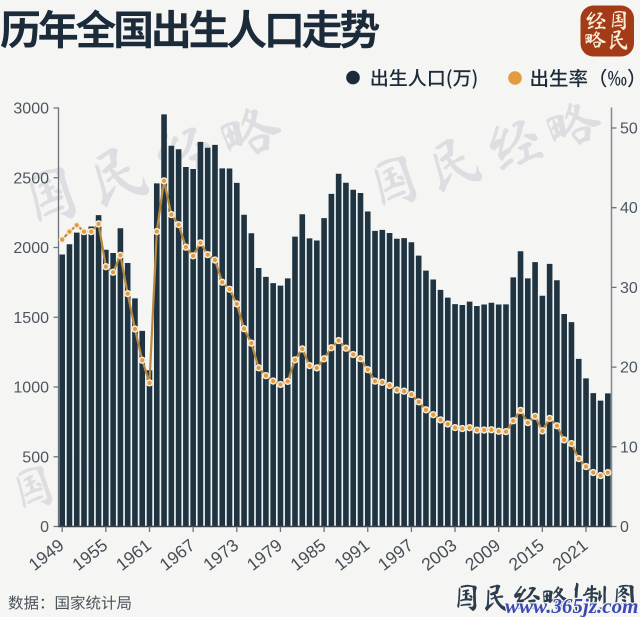  What do you see at coordinates (629, 129) in the screenshot?
I see `svg-text: 50` at bounding box center [629, 129].